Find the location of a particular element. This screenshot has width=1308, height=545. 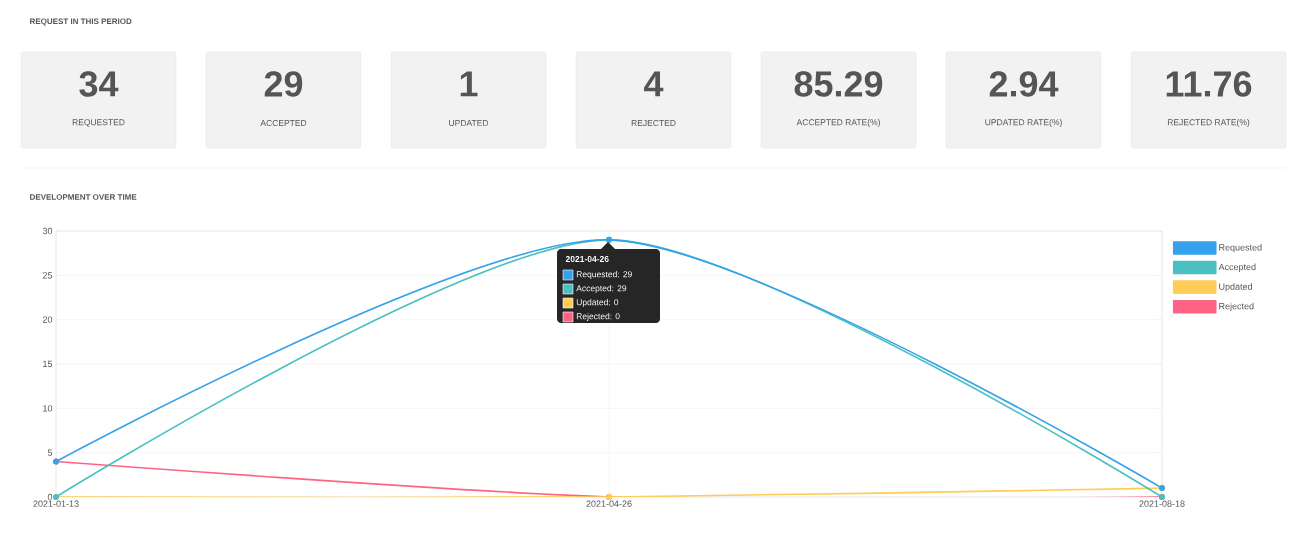

data-label: 2.94 is located at coordinates (1024, 84).